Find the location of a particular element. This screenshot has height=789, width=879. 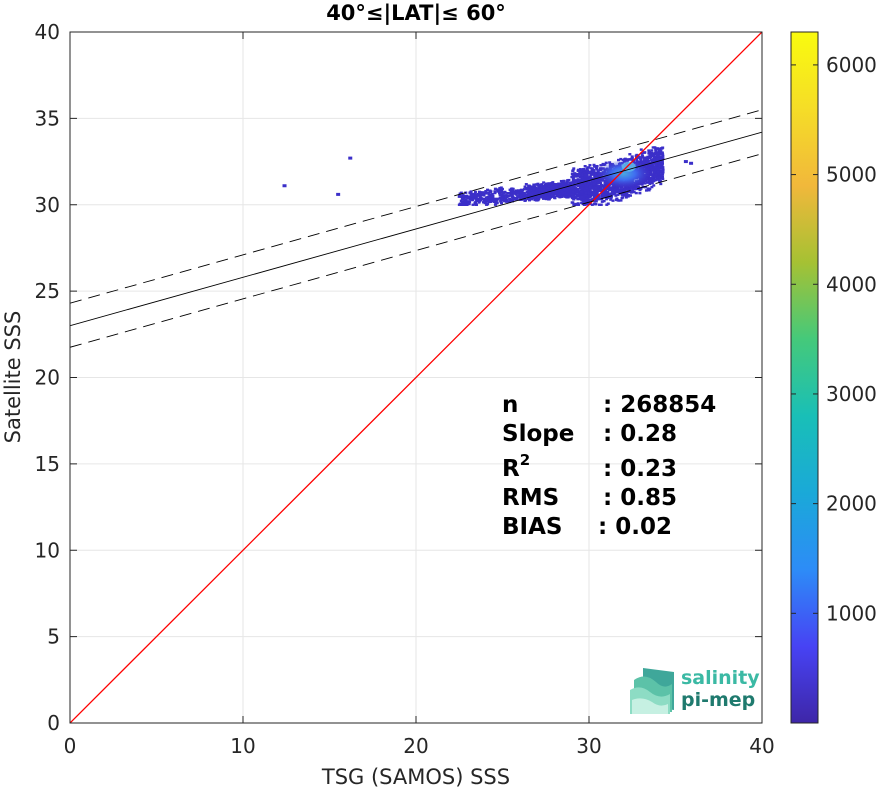

logo-line1: salinity is located at coordinates (720, 678).